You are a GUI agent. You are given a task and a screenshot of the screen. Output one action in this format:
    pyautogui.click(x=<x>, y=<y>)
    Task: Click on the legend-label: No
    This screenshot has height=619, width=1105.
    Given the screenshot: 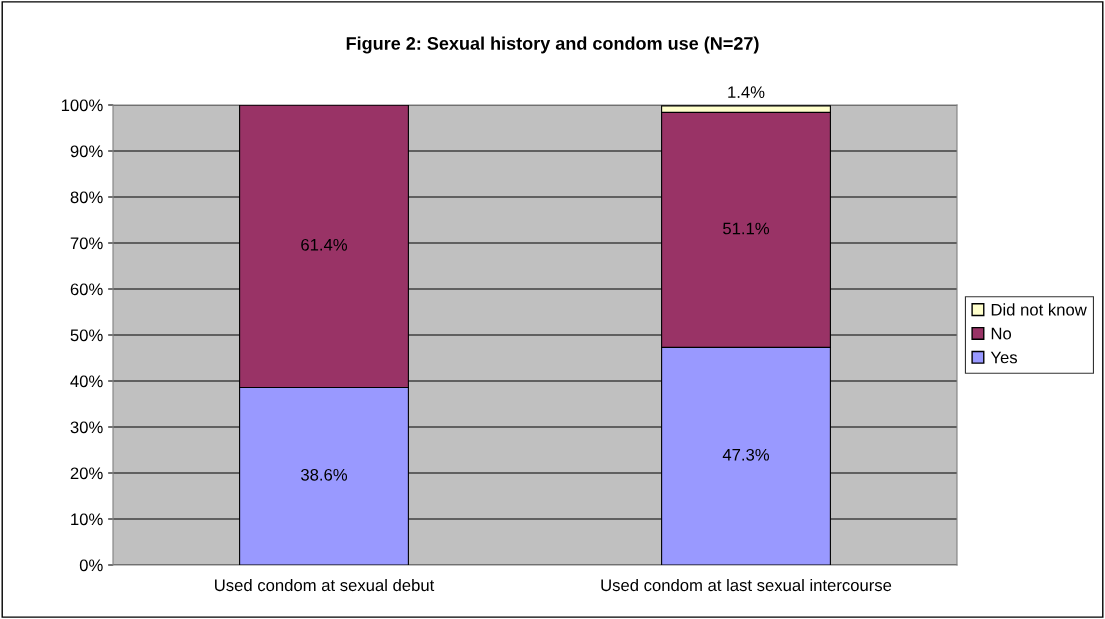 What is the action you would take?
    pyautogui.click(x=1001, y=333)
    